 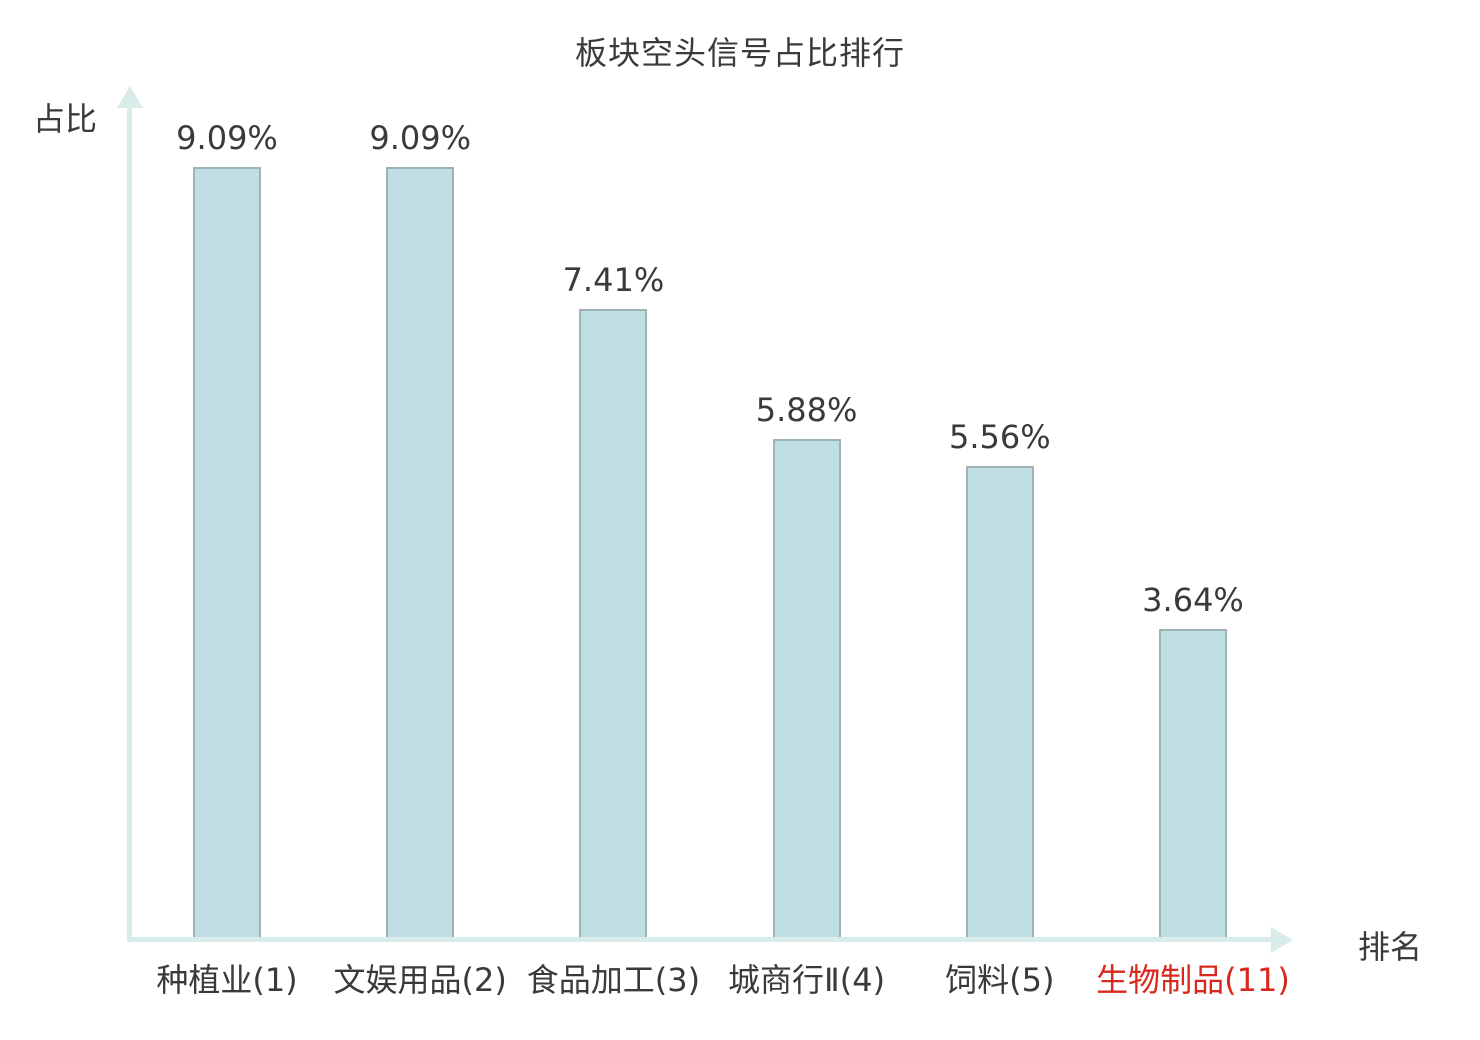 I want to click on x-axis-label: 排名, so click(x=1390, y=947).